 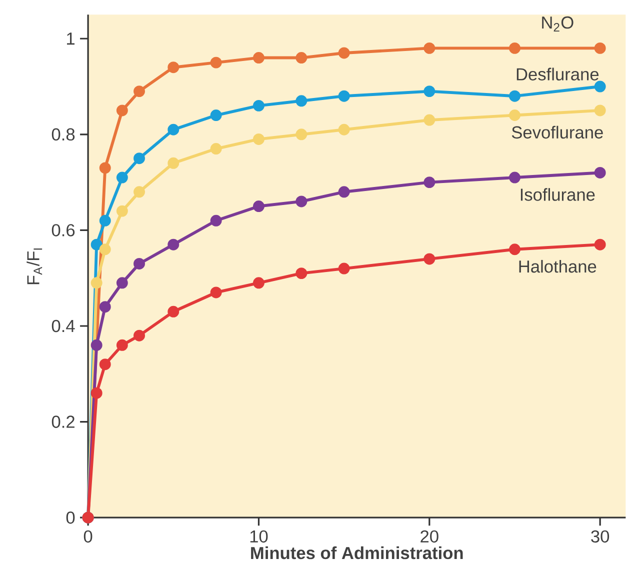 What do you see at coordinates (557, 266) in the screenshot?
I see `series-label: Halothane` at bounding box center [557, 266].